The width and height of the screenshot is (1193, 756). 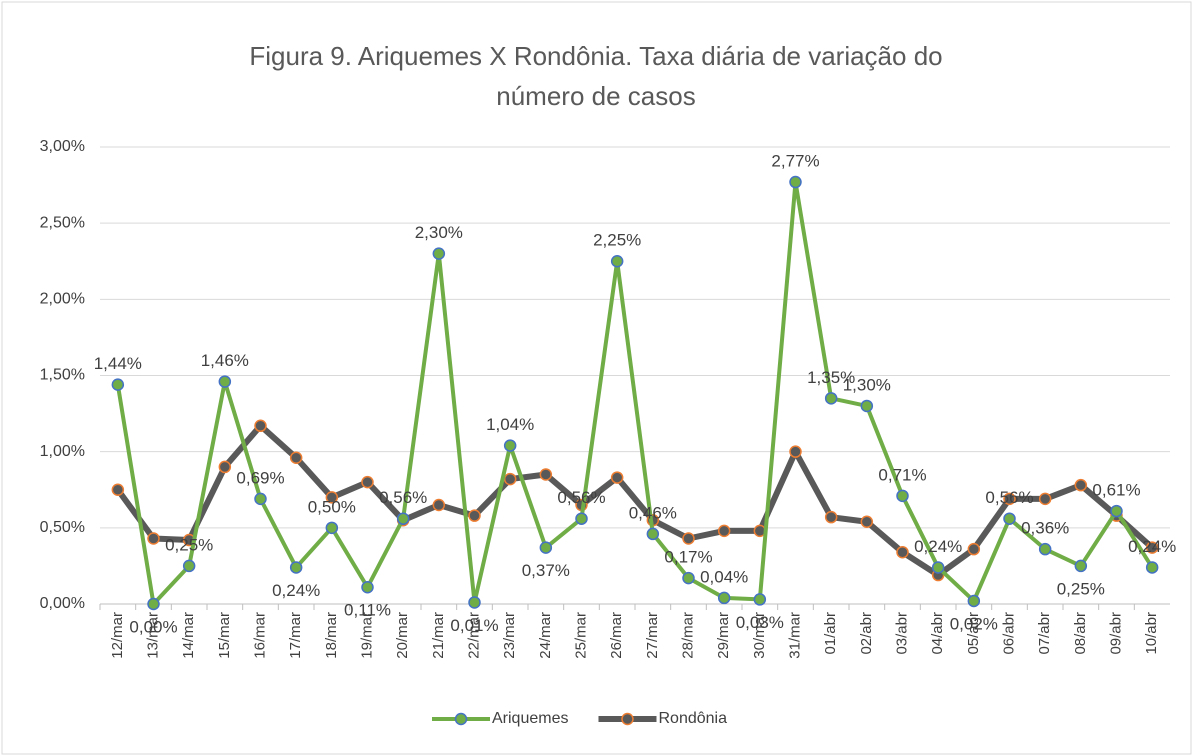 What do you see at coordinates (1151, 633) in the screenshot?
I see `x-tick-label: 10/abr` at bounding box center [1151, 633].